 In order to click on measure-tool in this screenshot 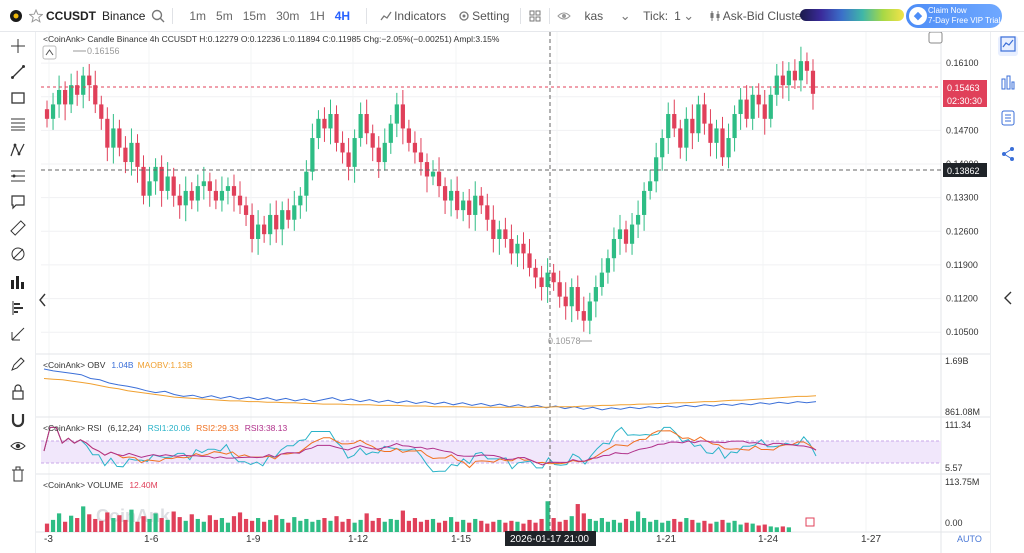, I will do `click(18, 336)`.